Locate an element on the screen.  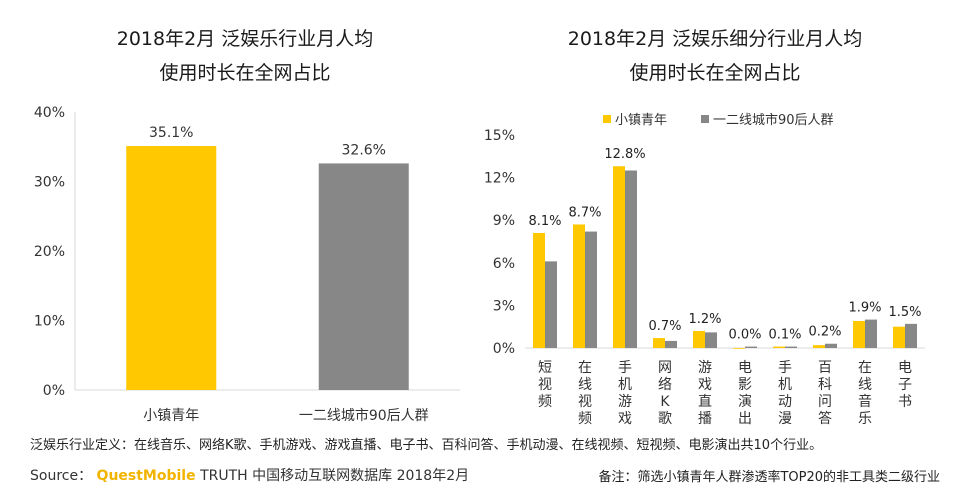
legend-label: 一二线城市90后人群 is located at coordinates (773, 120).